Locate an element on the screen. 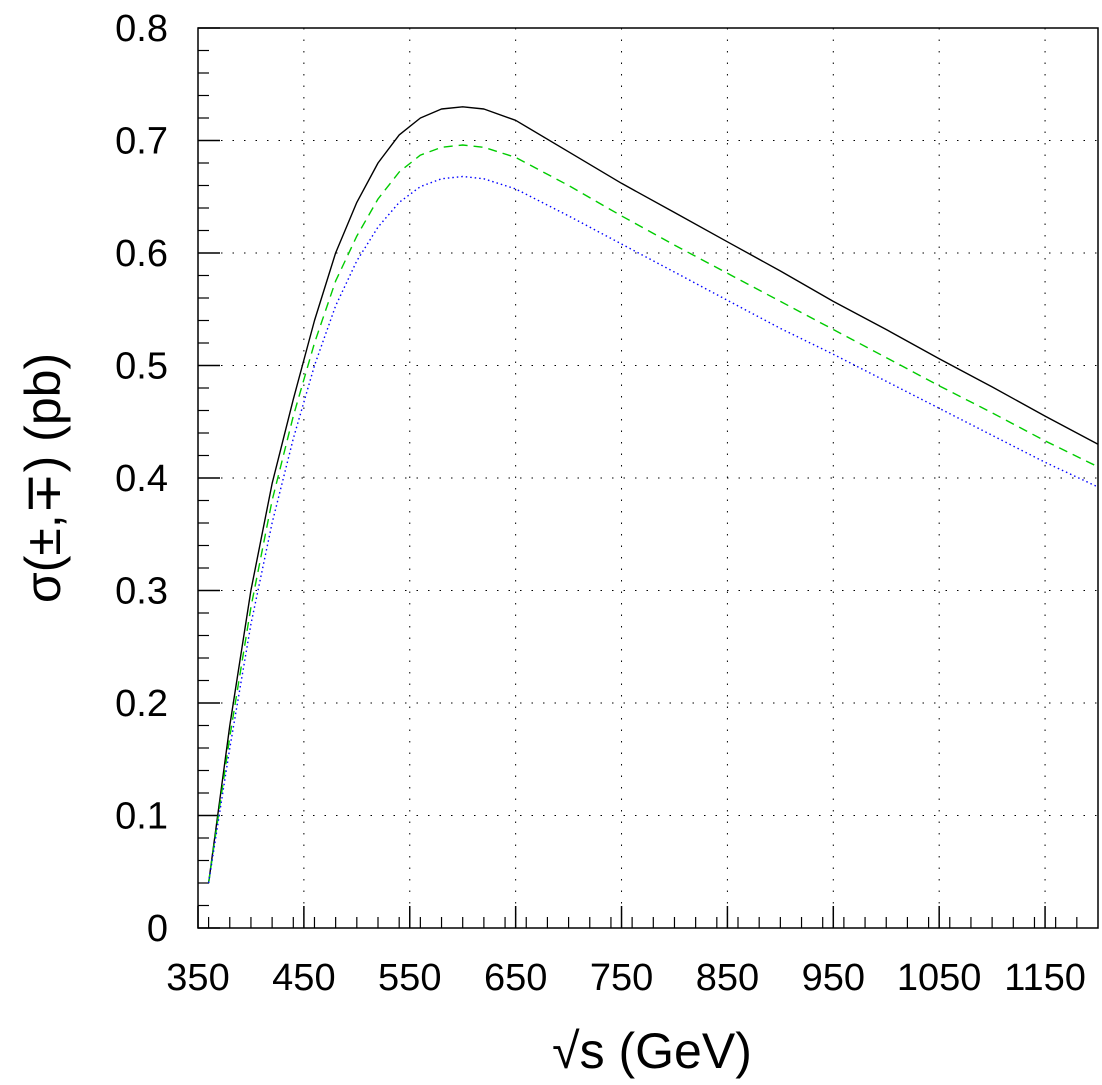 The image size is (1102, 1085). y-tick-label: 0.7 is located at coordinates (141, 142).